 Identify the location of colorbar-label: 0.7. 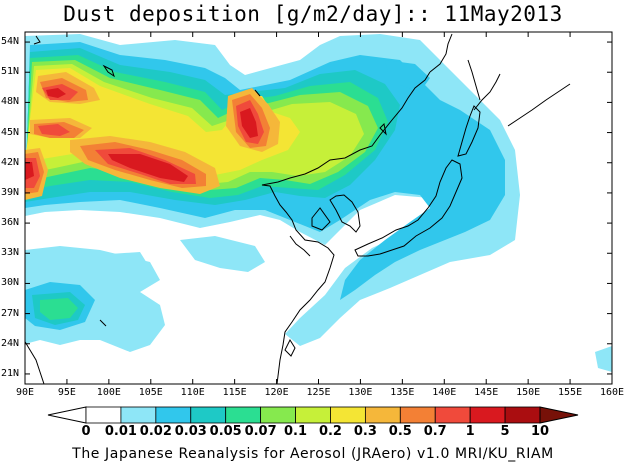
(435, 431).